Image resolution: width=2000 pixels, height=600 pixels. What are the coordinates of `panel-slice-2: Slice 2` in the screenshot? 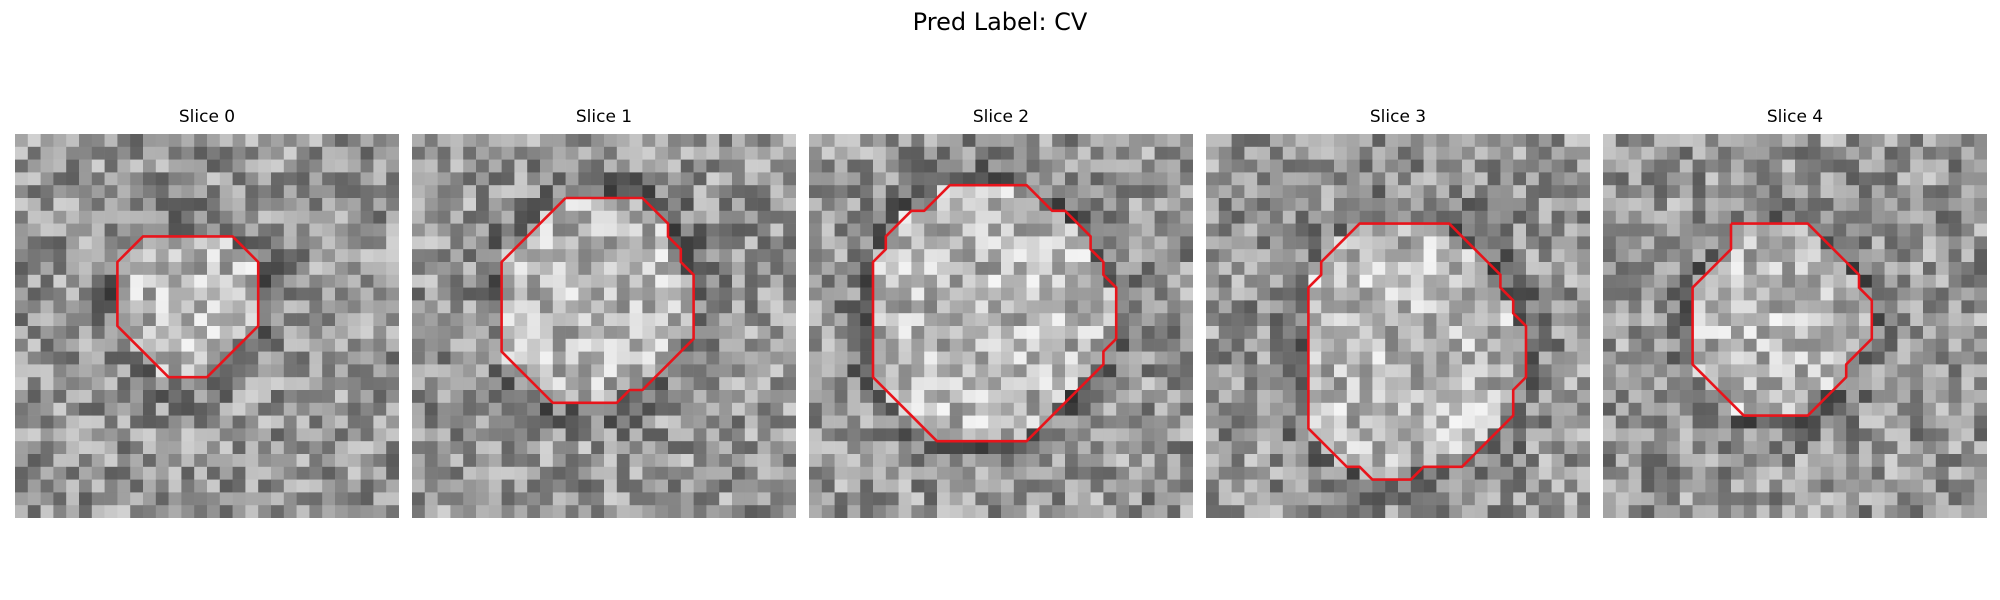 It's located at (1001, 312).